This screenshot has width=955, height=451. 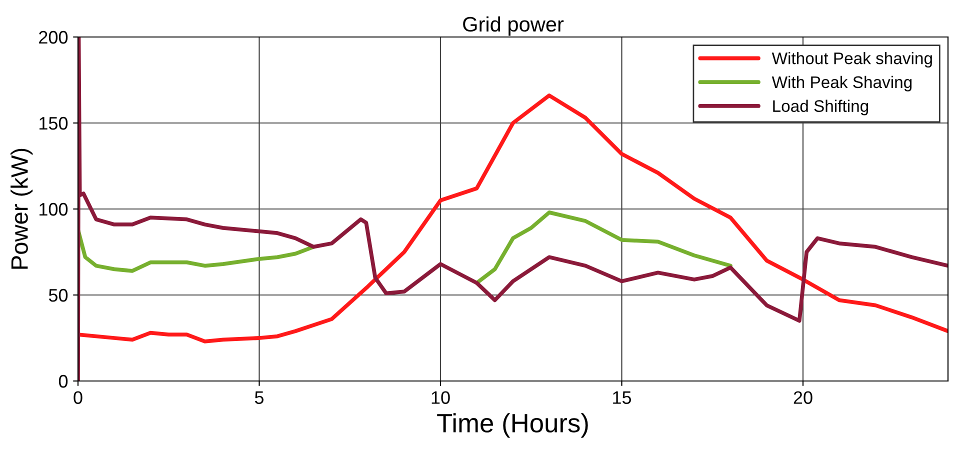 I want to click on legend-label: Without Peak shaving, so click(x=852, y=60).